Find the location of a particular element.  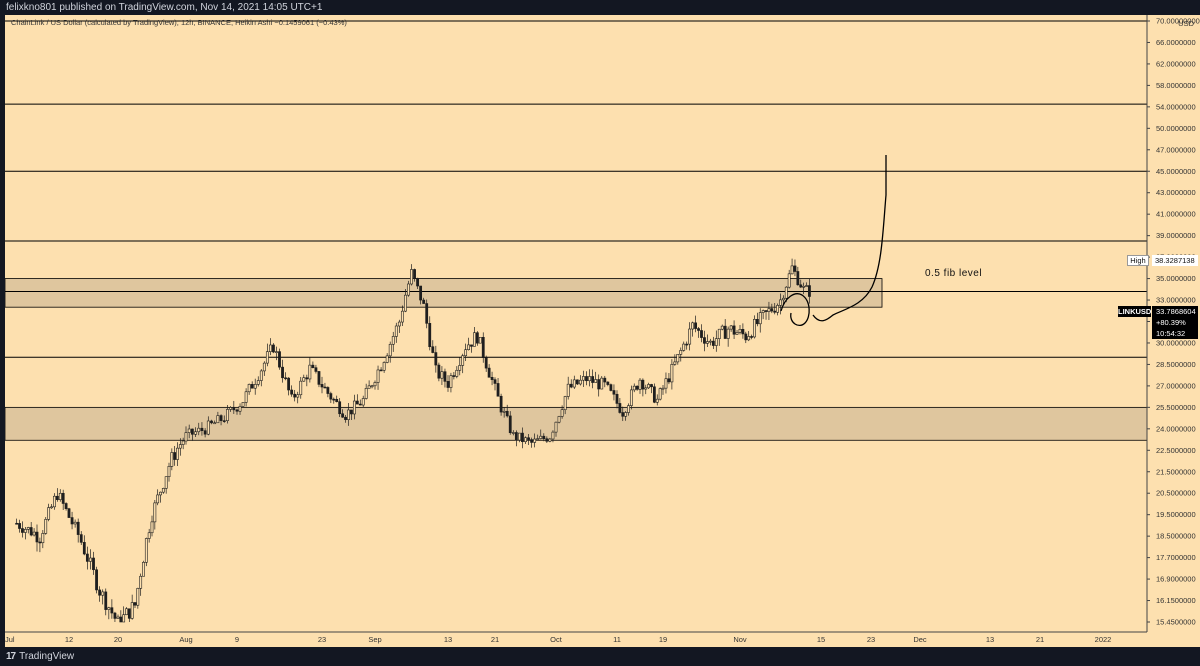

price-tick-label: 19.5000000 is located at coordinates (1176, 514).